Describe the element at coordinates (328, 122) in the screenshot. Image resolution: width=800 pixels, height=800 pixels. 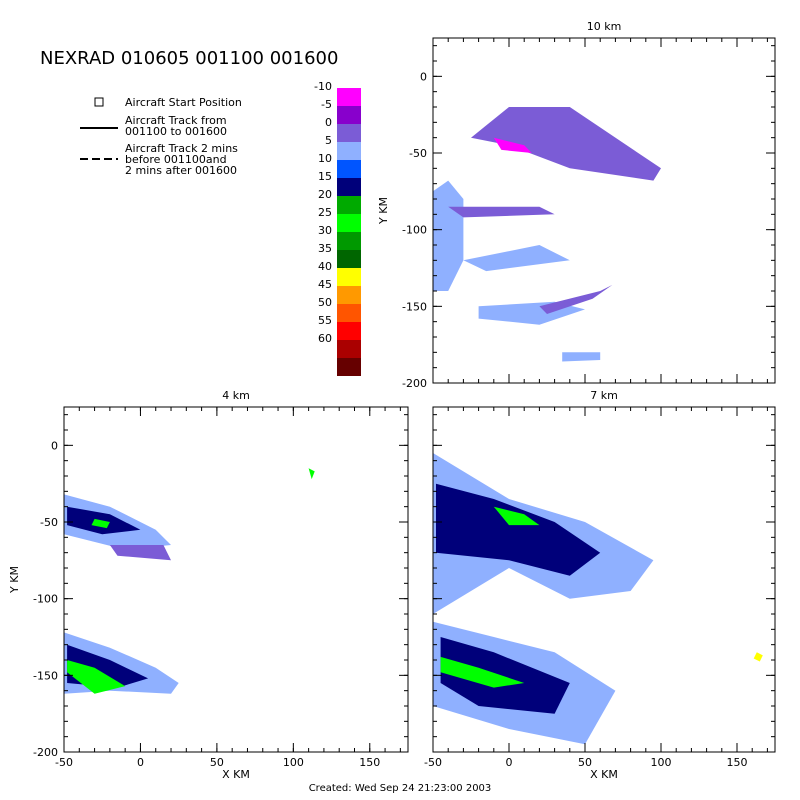
I see `colorbar-label: 0` at that location.